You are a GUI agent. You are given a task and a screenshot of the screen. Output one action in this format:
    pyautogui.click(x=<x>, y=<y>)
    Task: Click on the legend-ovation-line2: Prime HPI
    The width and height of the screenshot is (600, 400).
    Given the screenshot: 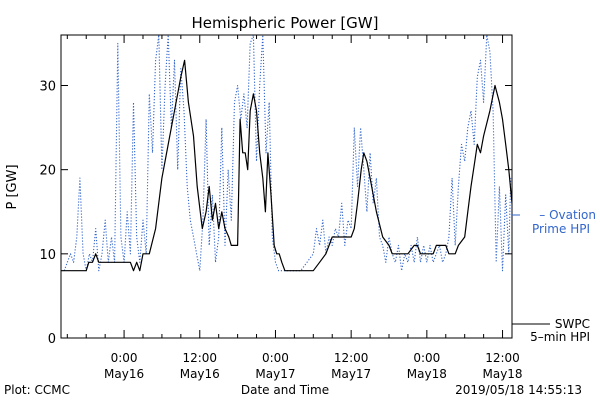 What is the action you would take?
    pyautogui.click(x=561, y=229)
    